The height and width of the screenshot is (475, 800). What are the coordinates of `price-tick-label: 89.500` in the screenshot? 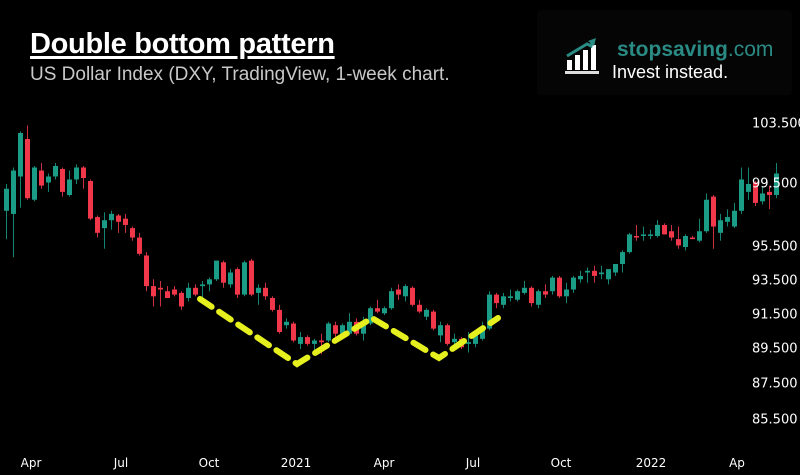 It's located at (775, 349).